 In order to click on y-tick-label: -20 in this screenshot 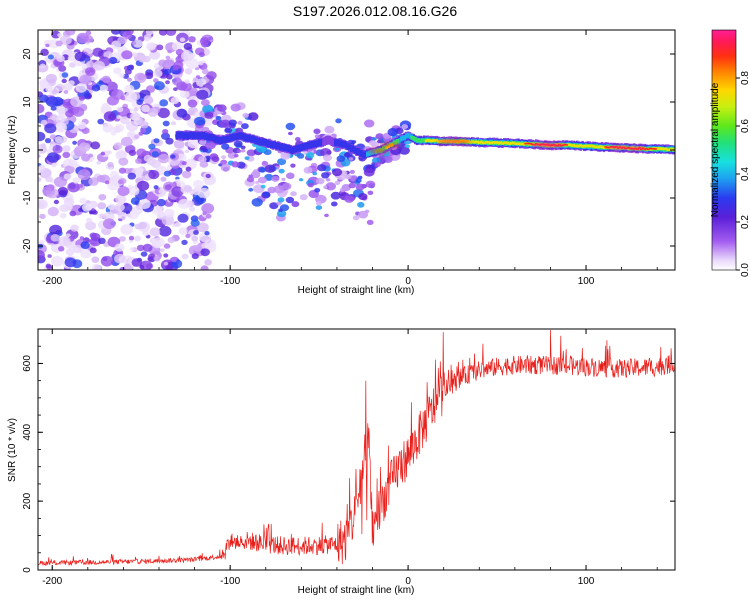, I will do `click(27, 245)`.